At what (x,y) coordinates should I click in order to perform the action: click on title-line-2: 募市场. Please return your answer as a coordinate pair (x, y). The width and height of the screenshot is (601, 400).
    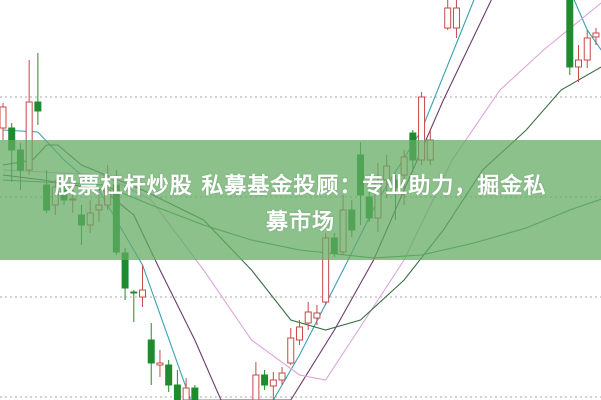
    Looking at the image, I should click on (300, 222).